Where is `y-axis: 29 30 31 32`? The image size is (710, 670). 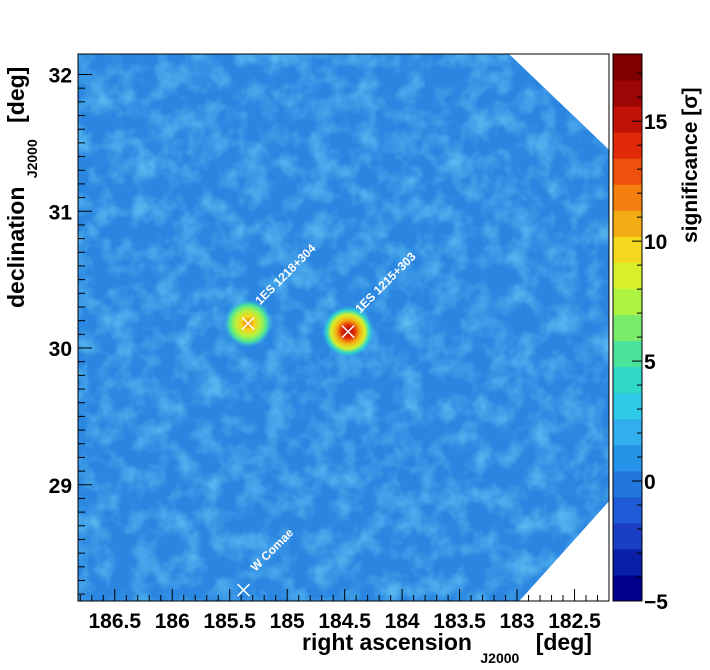
y-axis: 29 30 31 32 is located at coordinates (70, 330).